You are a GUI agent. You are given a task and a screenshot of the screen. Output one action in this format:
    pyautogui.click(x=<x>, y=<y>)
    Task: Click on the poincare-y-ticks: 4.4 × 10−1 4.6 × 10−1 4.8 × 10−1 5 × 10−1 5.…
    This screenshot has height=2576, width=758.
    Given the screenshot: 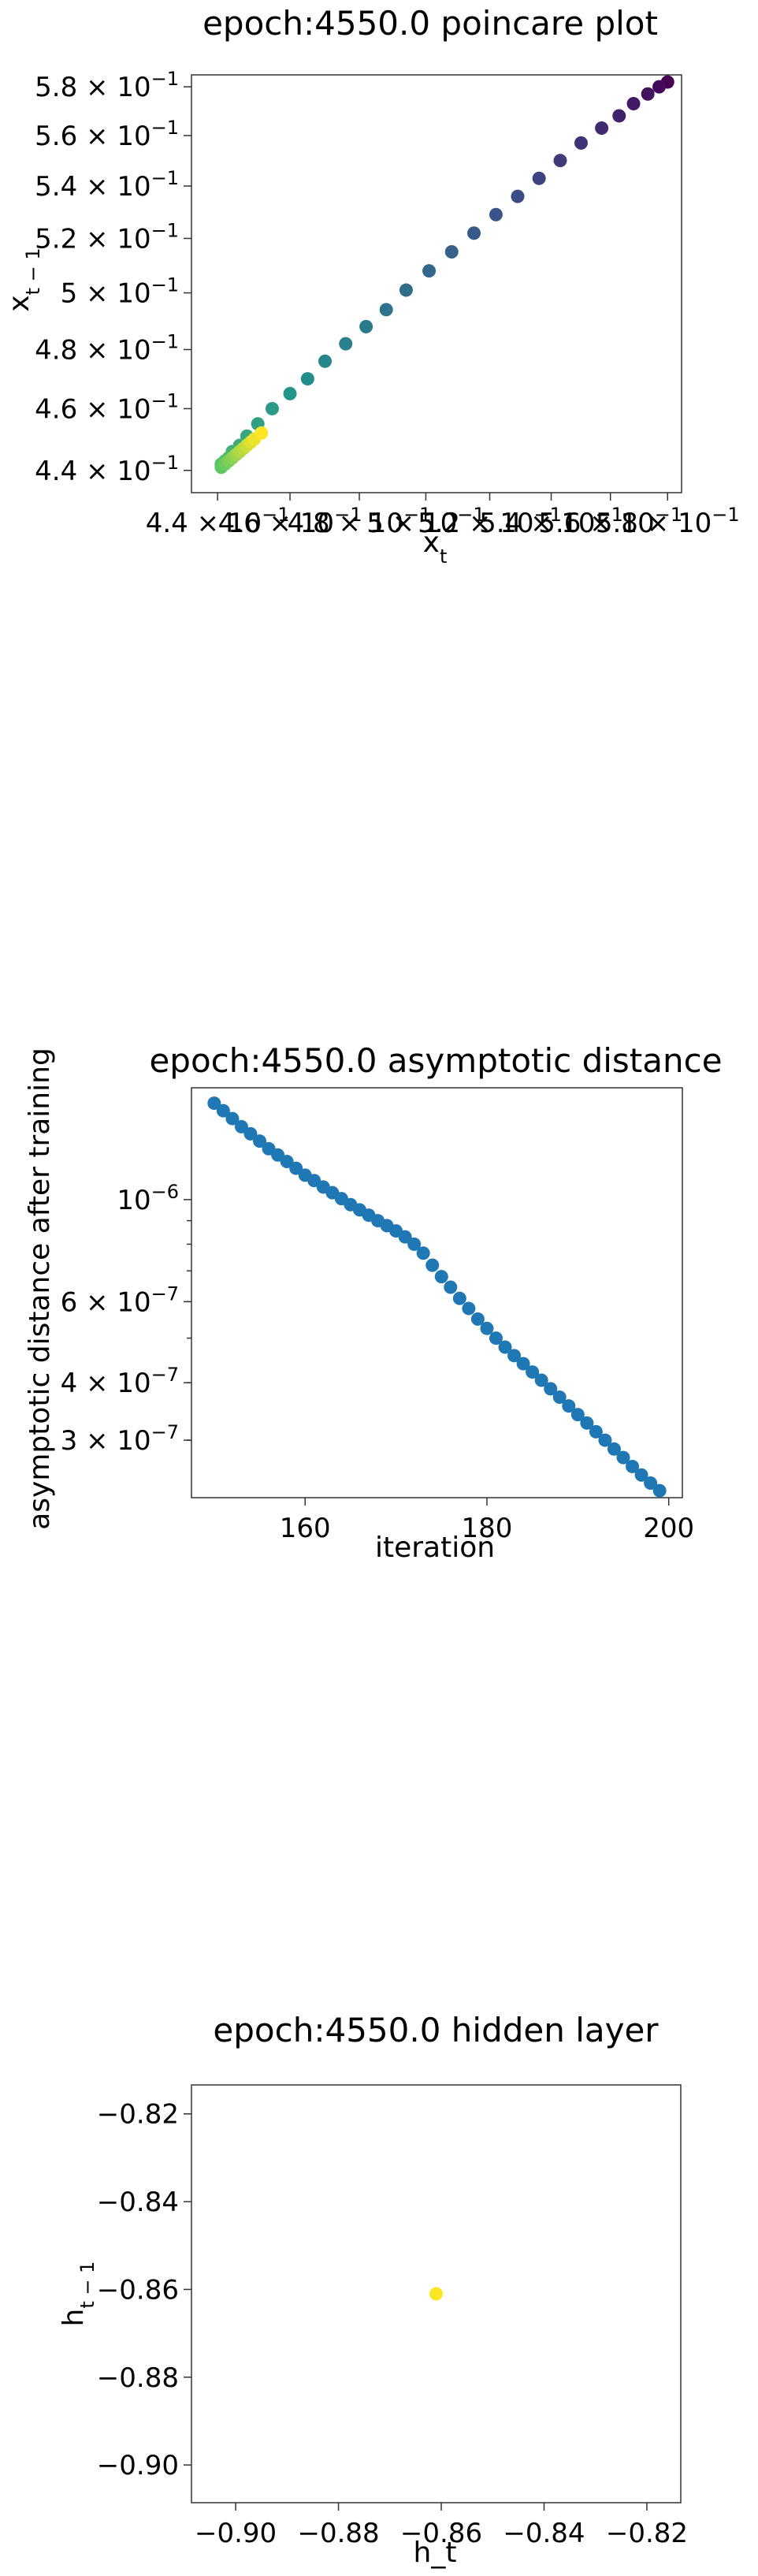 What is the action you would take?
    pyautogui.click(x=113, y=277)
    